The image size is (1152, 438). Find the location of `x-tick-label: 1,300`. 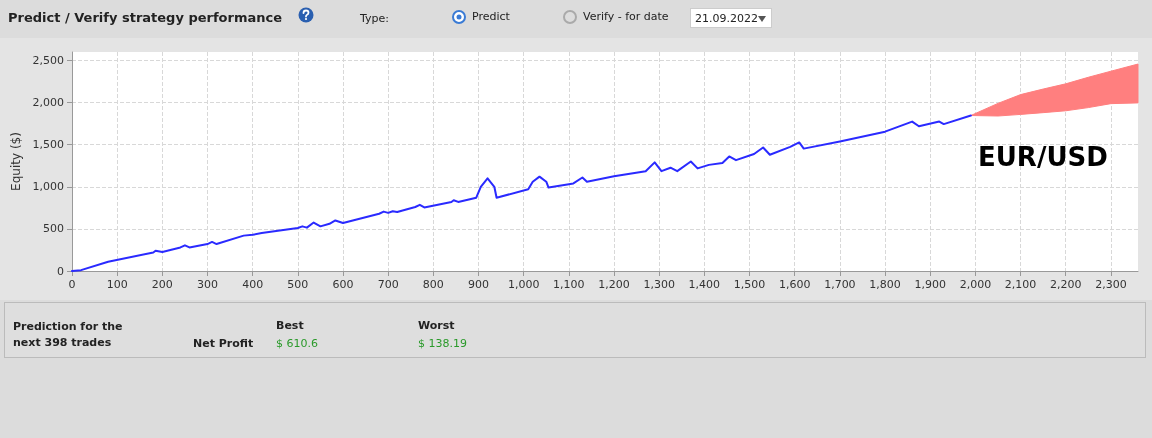

x-tick-label: 1,300 is located at coordinates (659, 284).